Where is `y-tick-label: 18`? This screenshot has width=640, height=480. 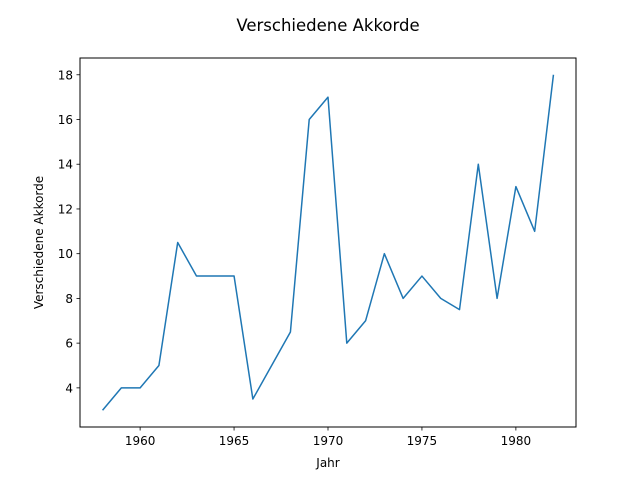
y-tick-label: 18 is located at coordinates (65, 75).